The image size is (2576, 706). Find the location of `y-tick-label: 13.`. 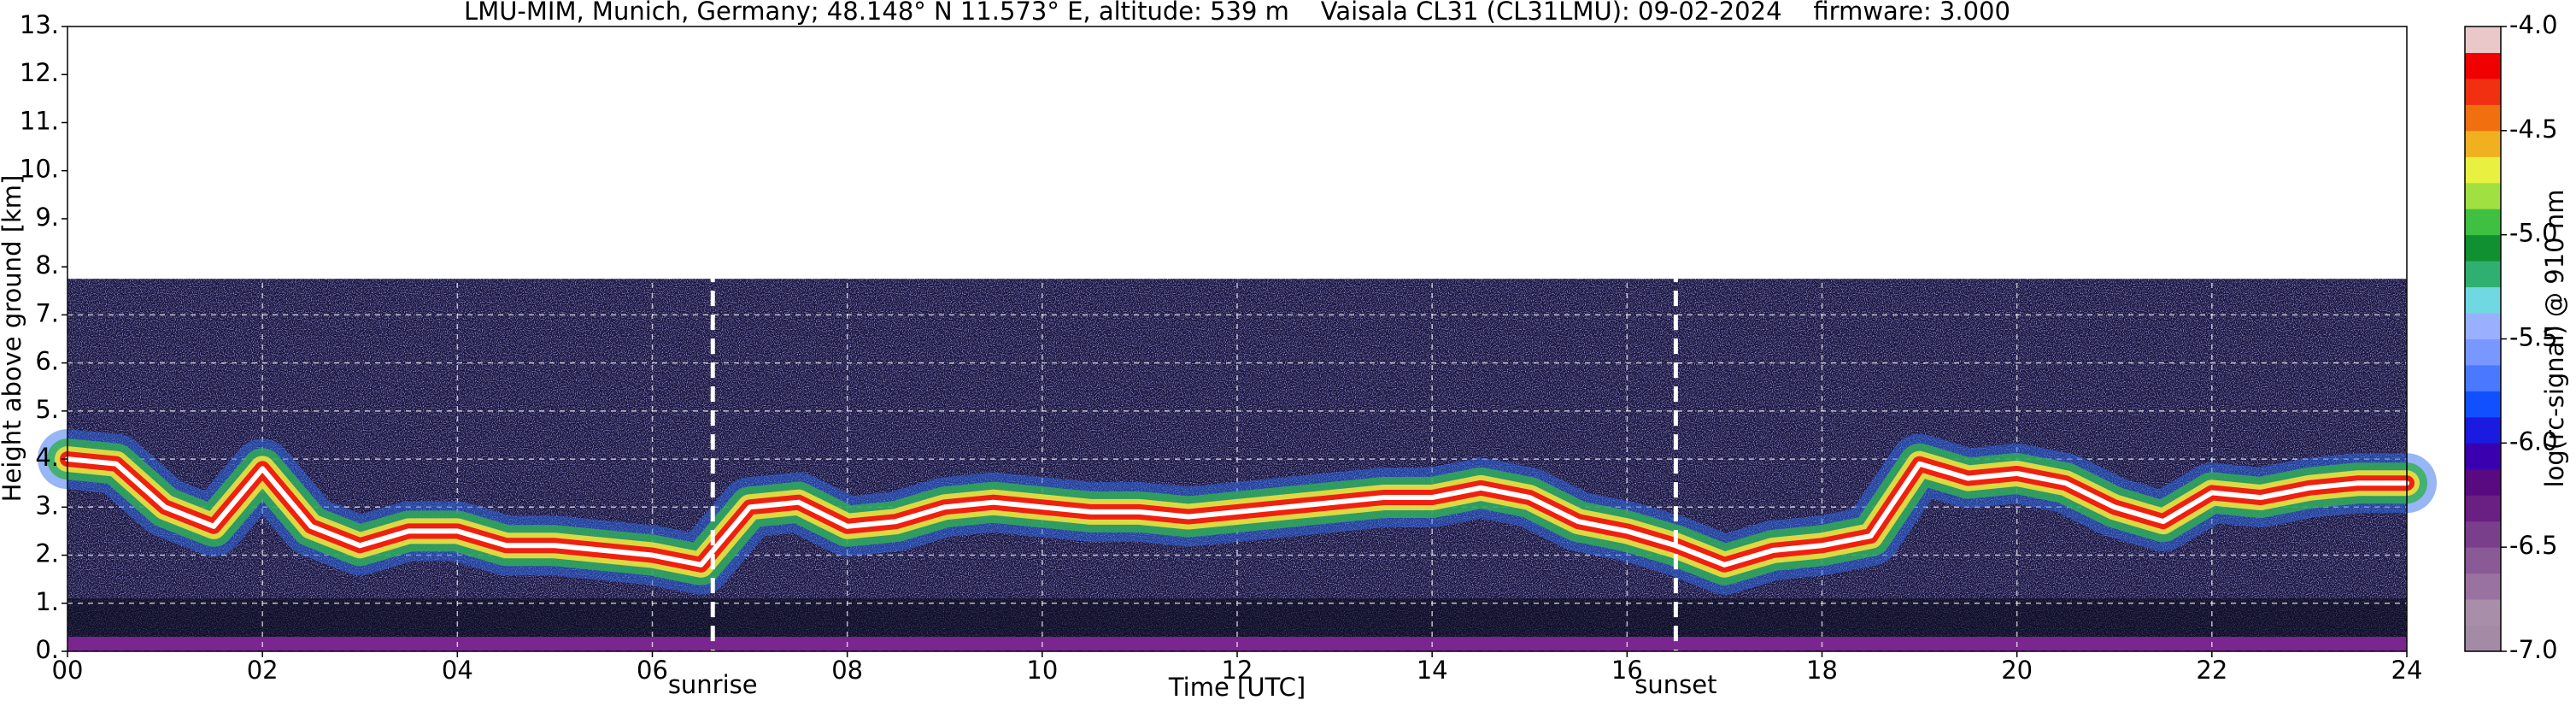

y-tick-label: 13. is located at coordinates (39, 24).